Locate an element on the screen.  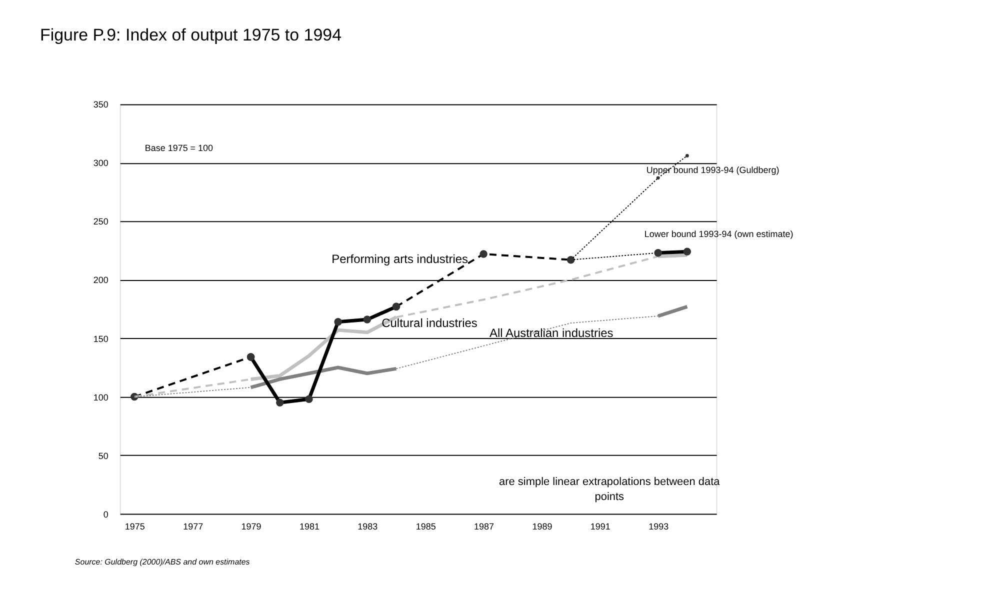
x-tick-label: 1987 is located at coordinates (484, 526).